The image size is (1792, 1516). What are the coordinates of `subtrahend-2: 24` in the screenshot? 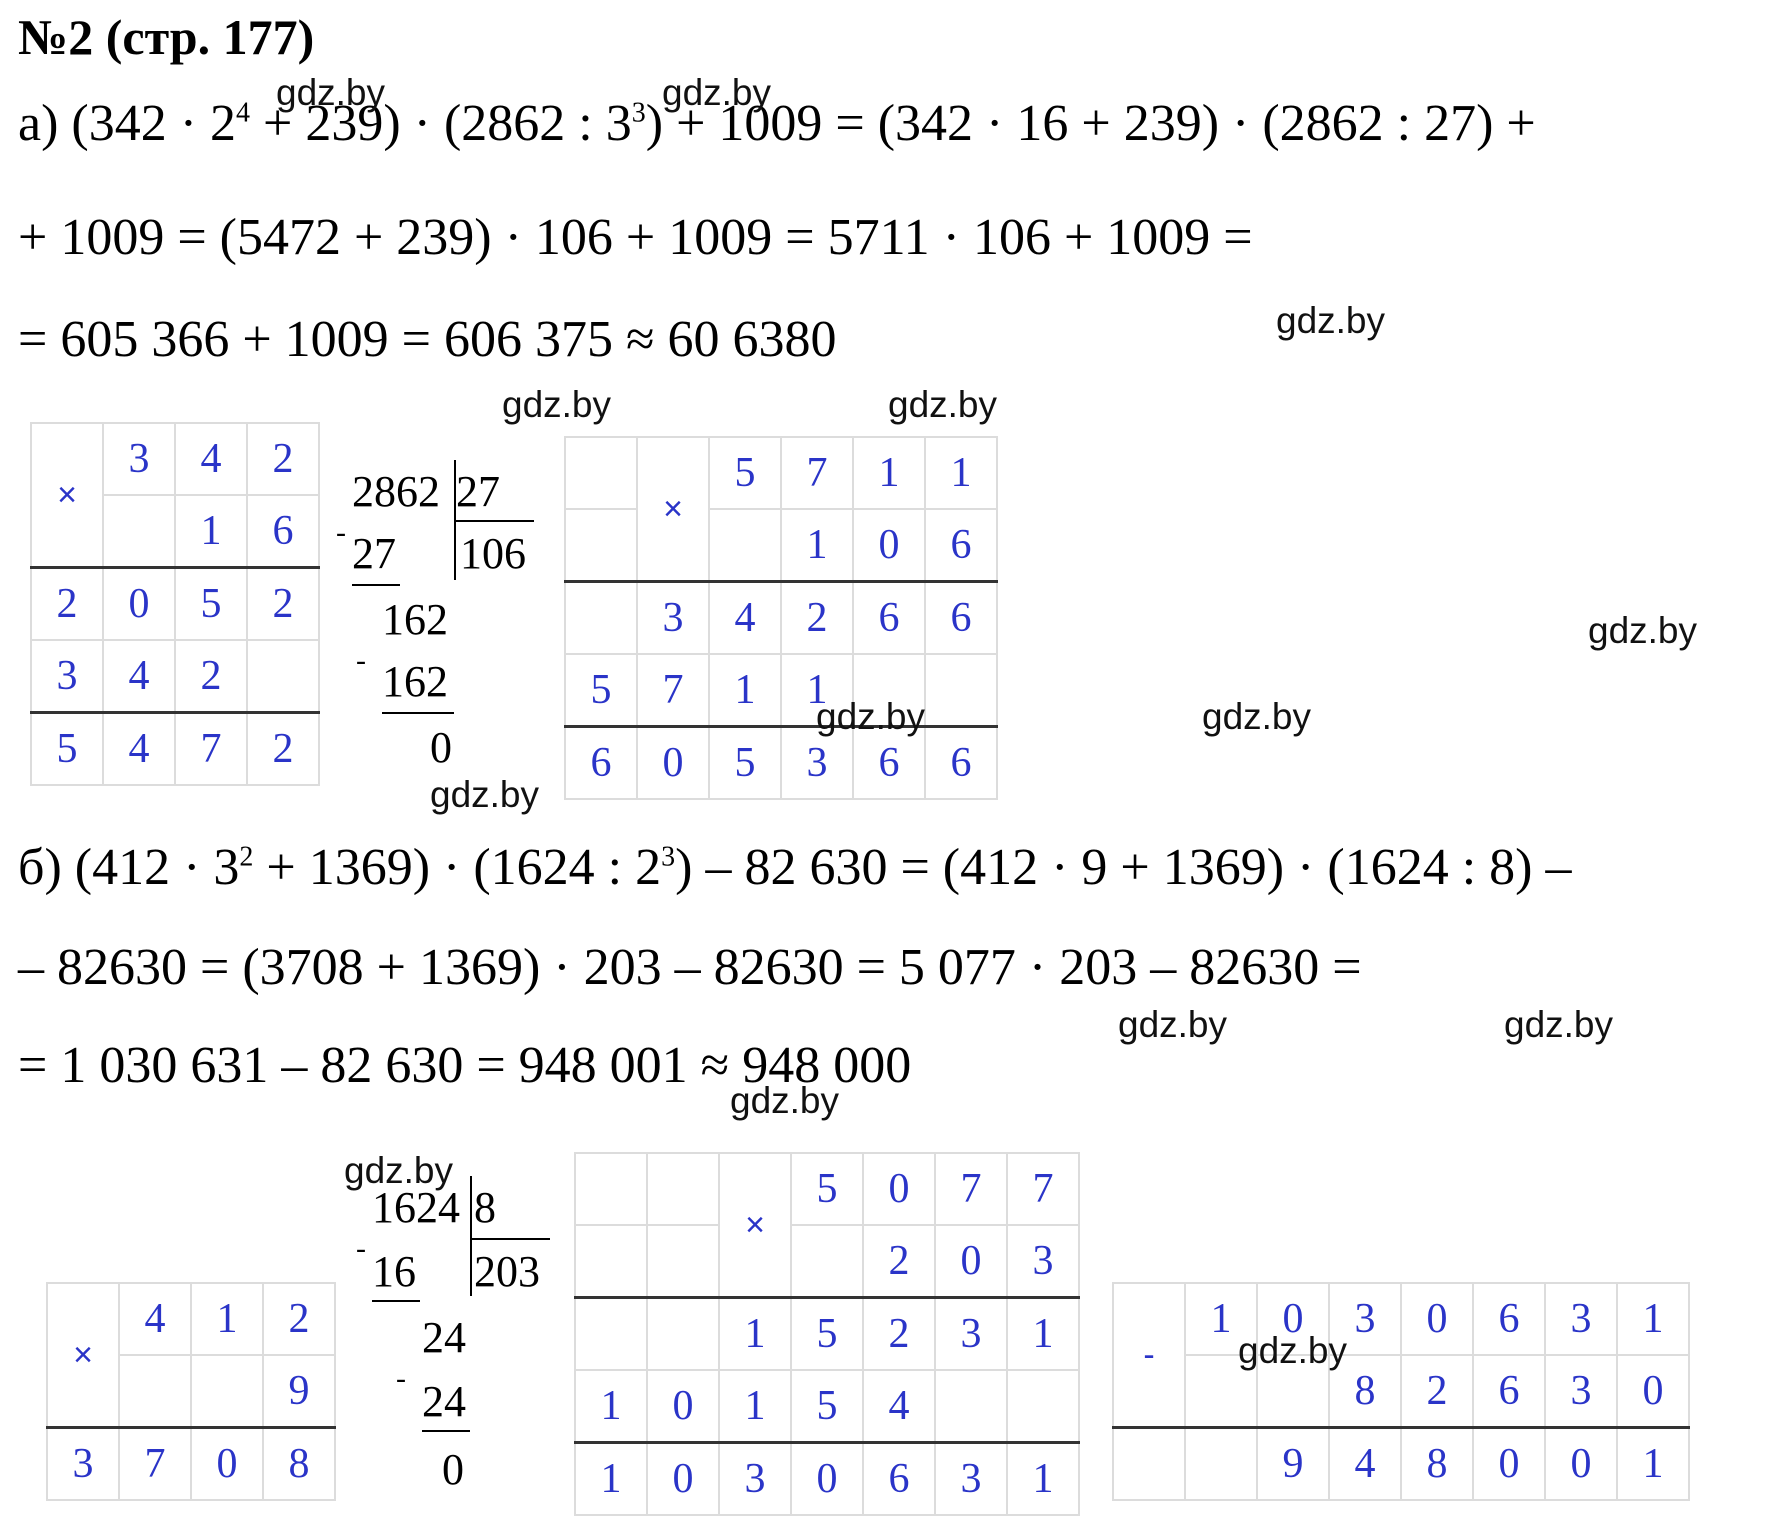 It's located at (444, 1401).